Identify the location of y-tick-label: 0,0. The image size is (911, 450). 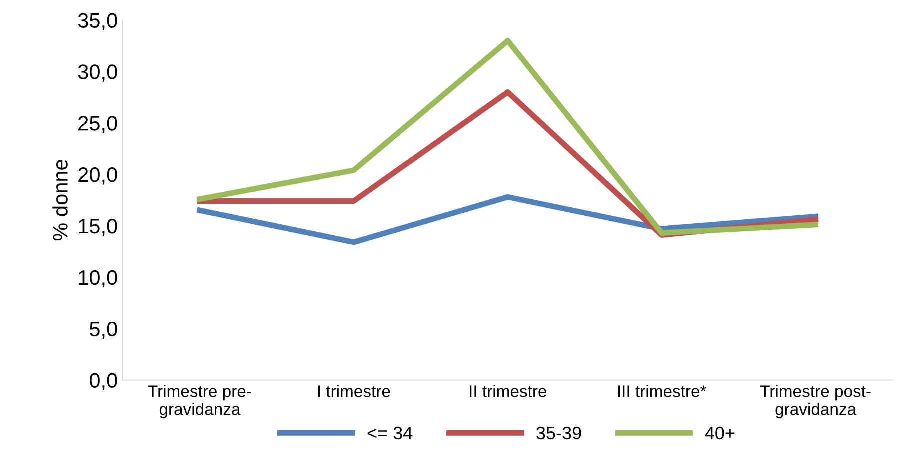
(104, 381).